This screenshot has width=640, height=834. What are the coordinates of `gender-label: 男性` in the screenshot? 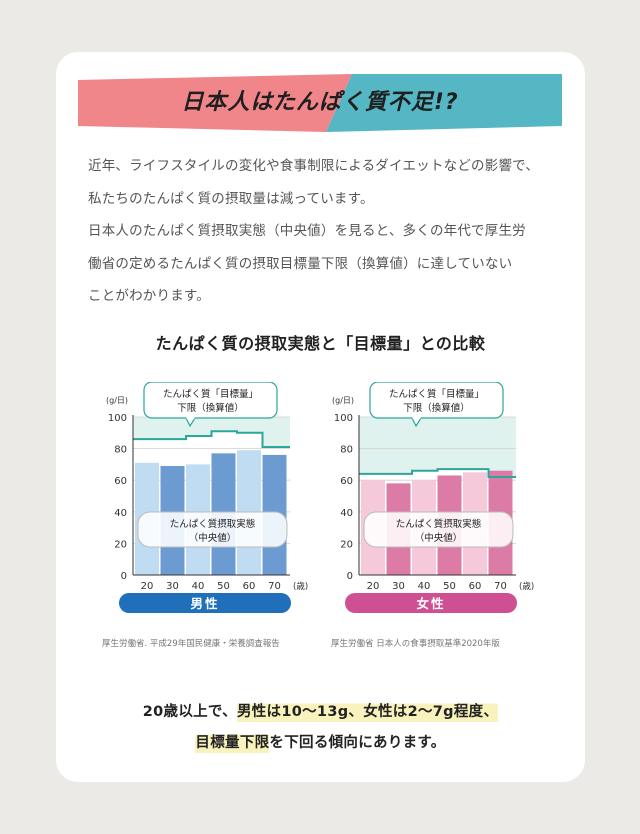 It's located at (204, 603).